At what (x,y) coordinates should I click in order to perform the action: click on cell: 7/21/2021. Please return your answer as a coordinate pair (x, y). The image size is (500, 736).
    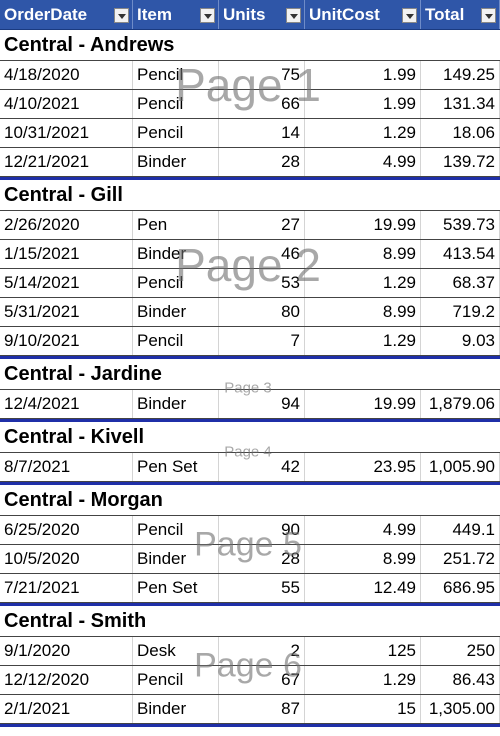
    Looking at the image, I should click on (66, 588).